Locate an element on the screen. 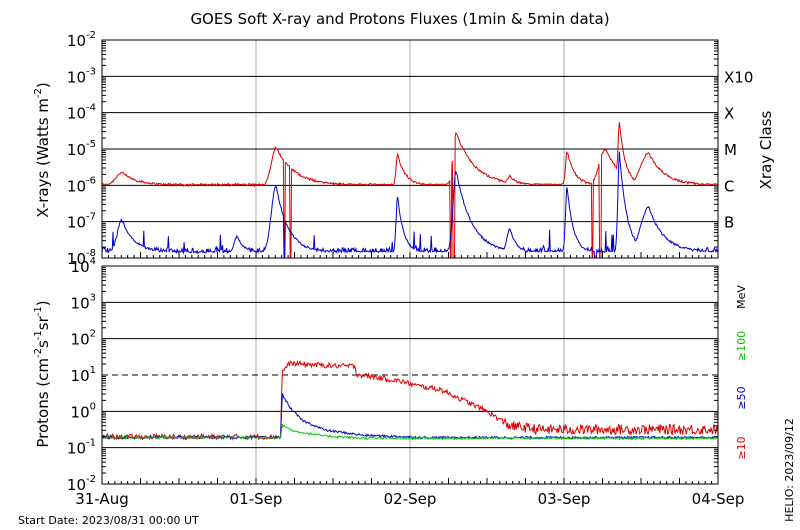 The height and width of the screenshot is (530, 800). xray-class-label: X10 is located at coordinates (738, 77).